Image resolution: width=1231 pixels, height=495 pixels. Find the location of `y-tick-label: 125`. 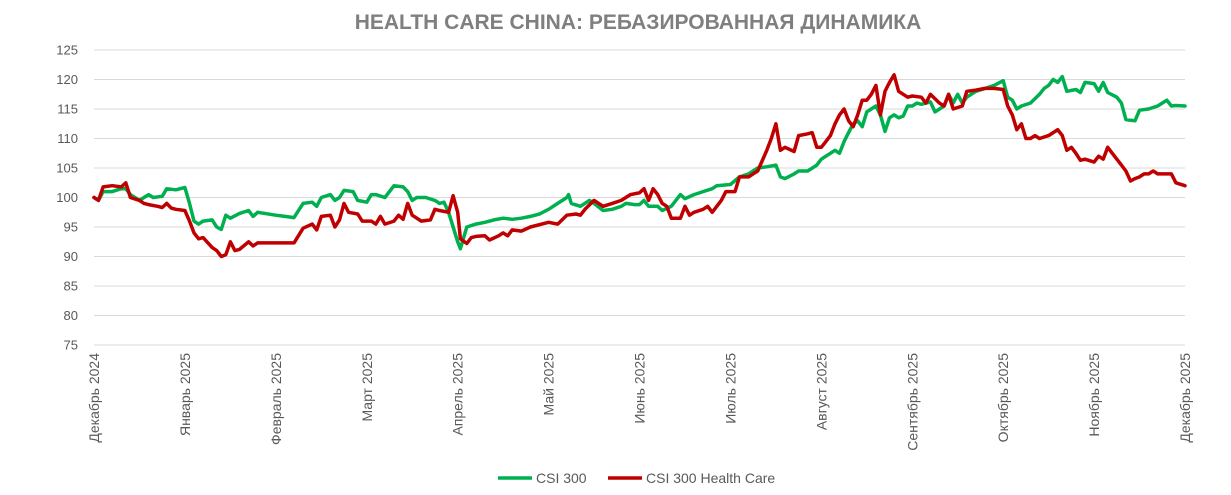

y-tick-label: 125 is located at coordinates (67, 50).